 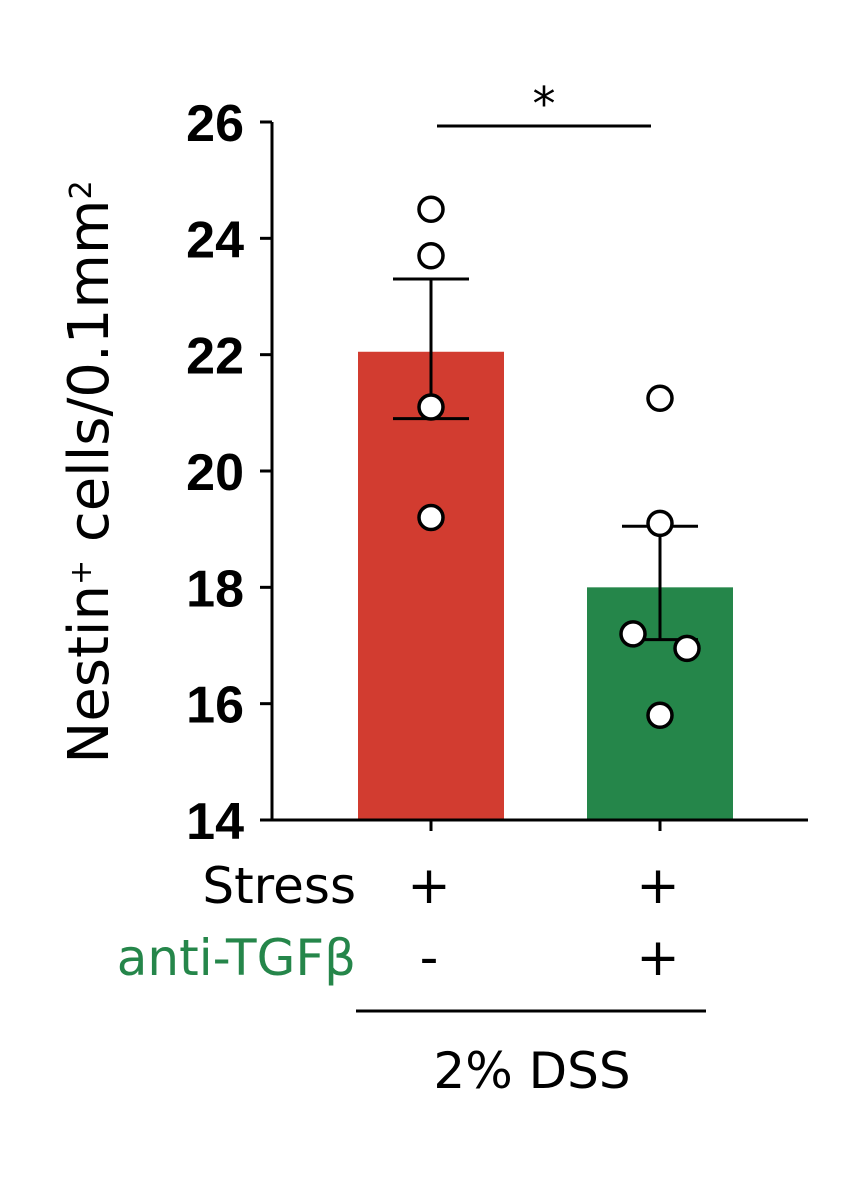 What do you see at coordinates (215, 706) in the screenshot?
I see `y-tick-label-16: 16` at bounding box center [215, 706].